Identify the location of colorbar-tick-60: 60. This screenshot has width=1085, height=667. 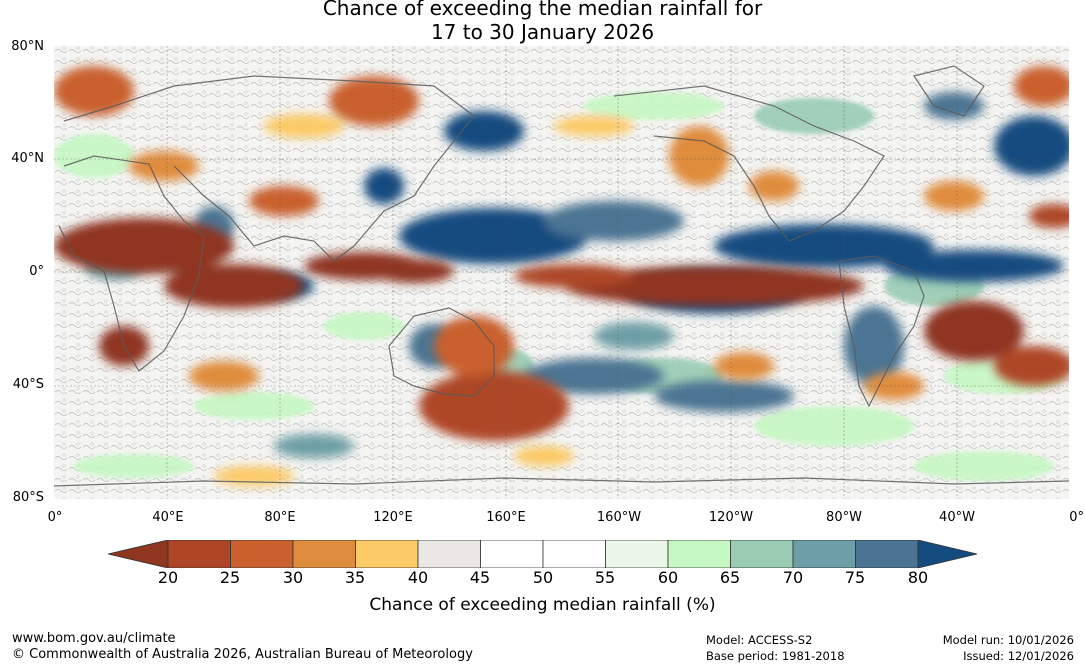
(668, 577).